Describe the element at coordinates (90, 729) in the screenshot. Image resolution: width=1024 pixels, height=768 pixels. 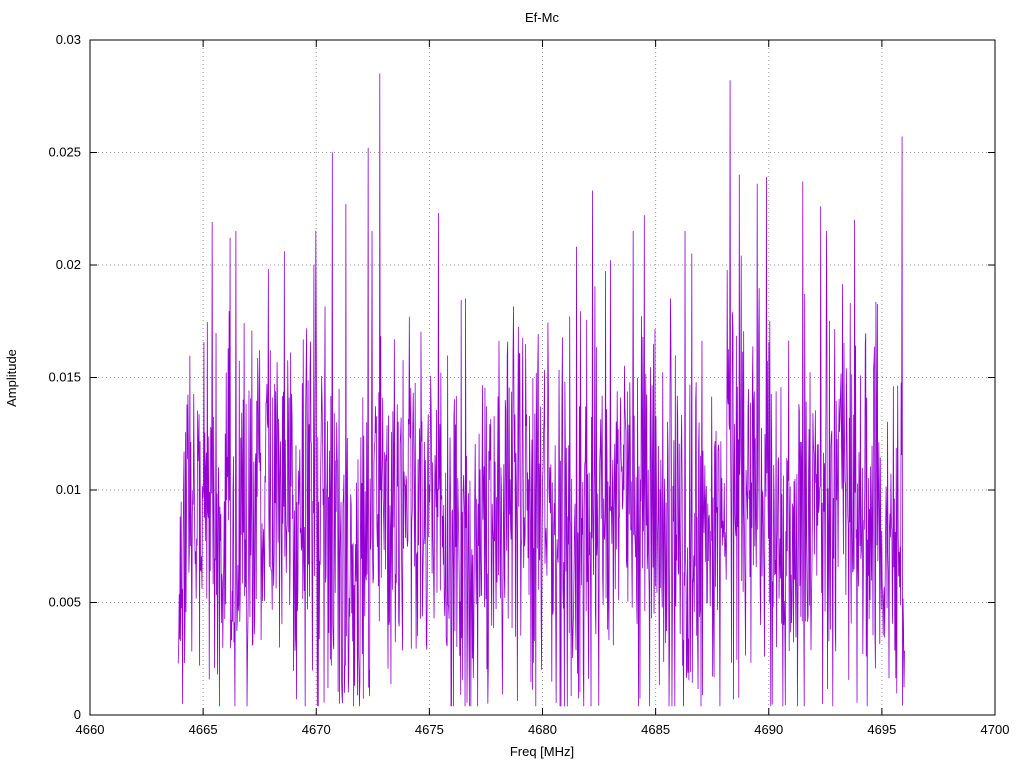
I see `x-tick-label: 4660` at that location.